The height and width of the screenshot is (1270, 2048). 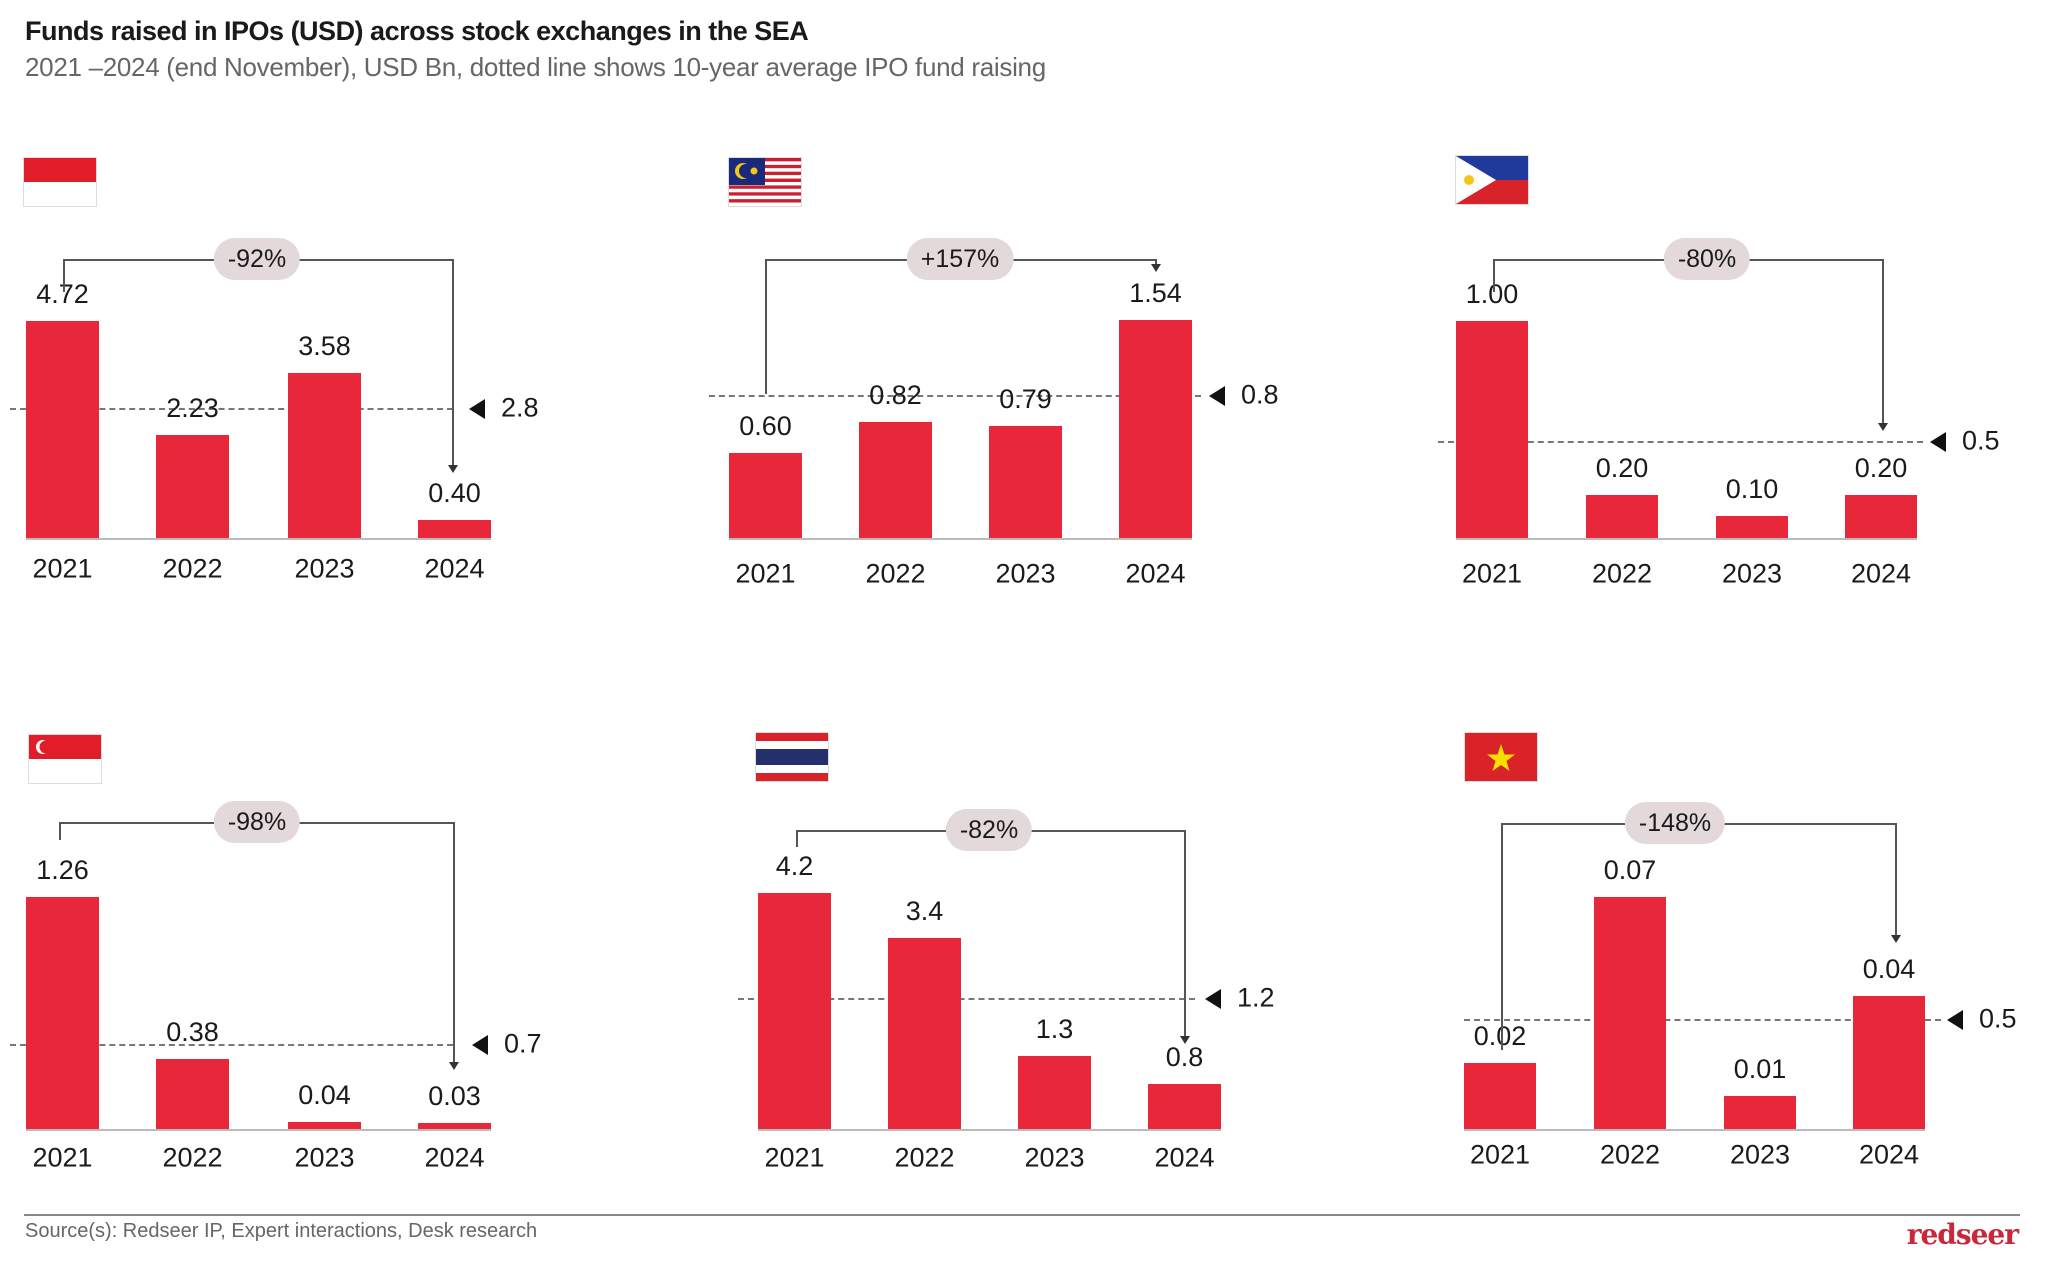 What do you see at coordinates (520, 407) in the screenshot?
I see `average-label: 2.8` at bounding box center [520, 407].